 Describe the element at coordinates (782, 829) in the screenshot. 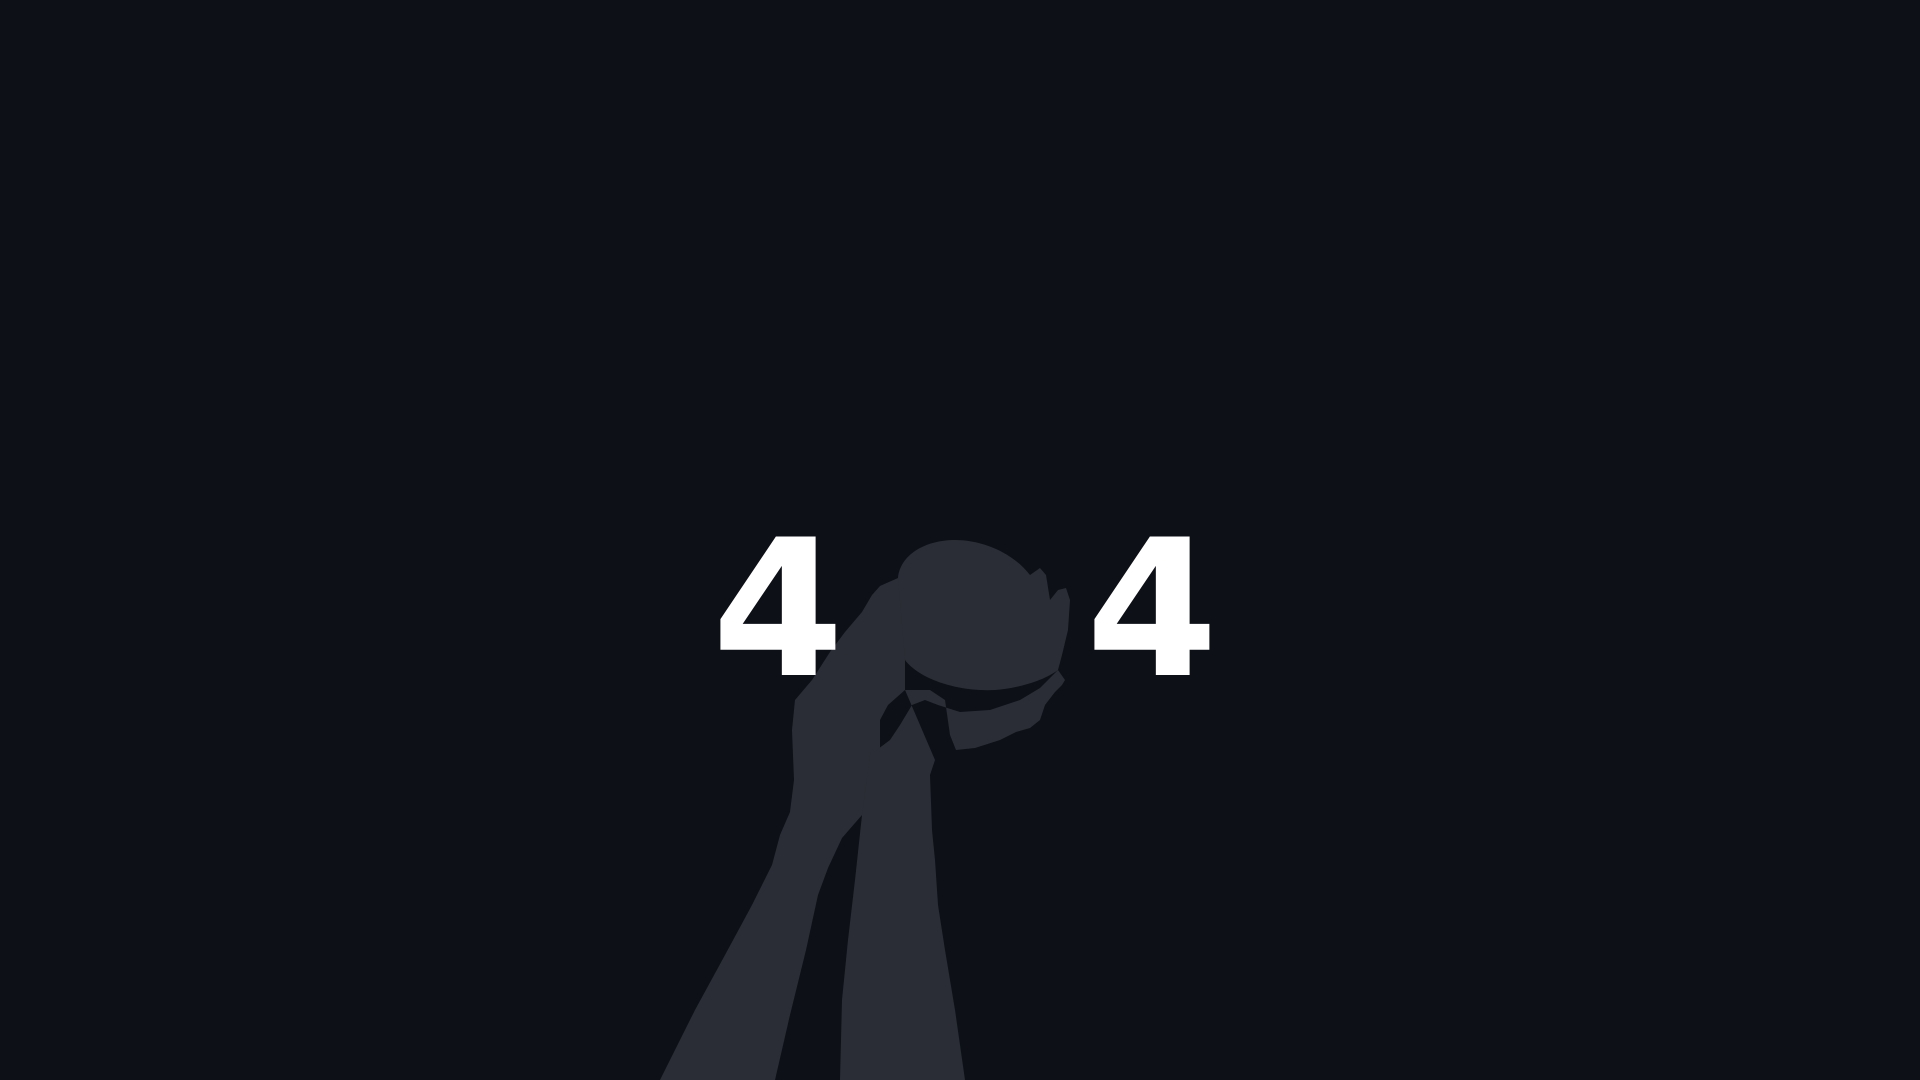

I see `left-arm-shape` at that location.